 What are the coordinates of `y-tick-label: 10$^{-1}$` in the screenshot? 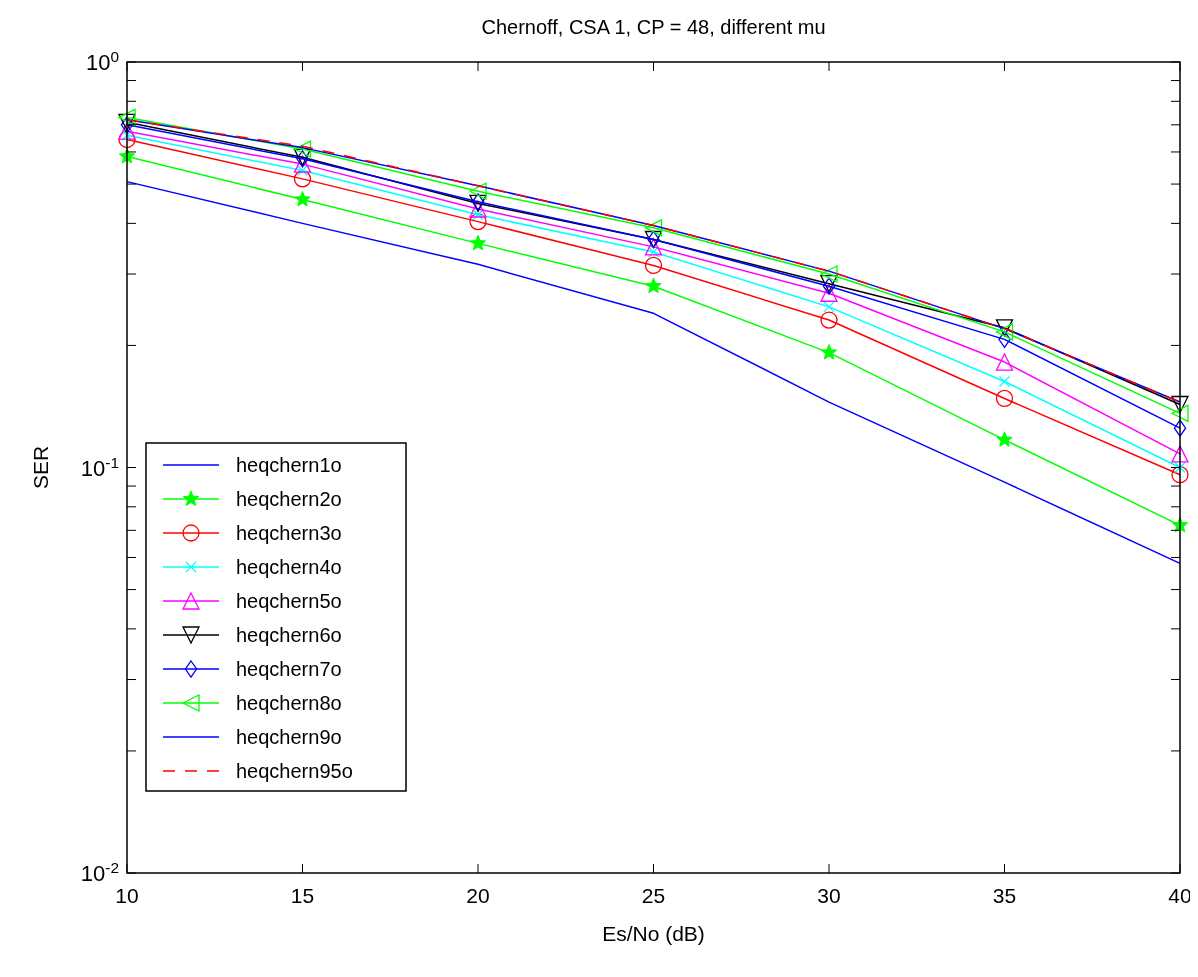 It's located at (99, 467).